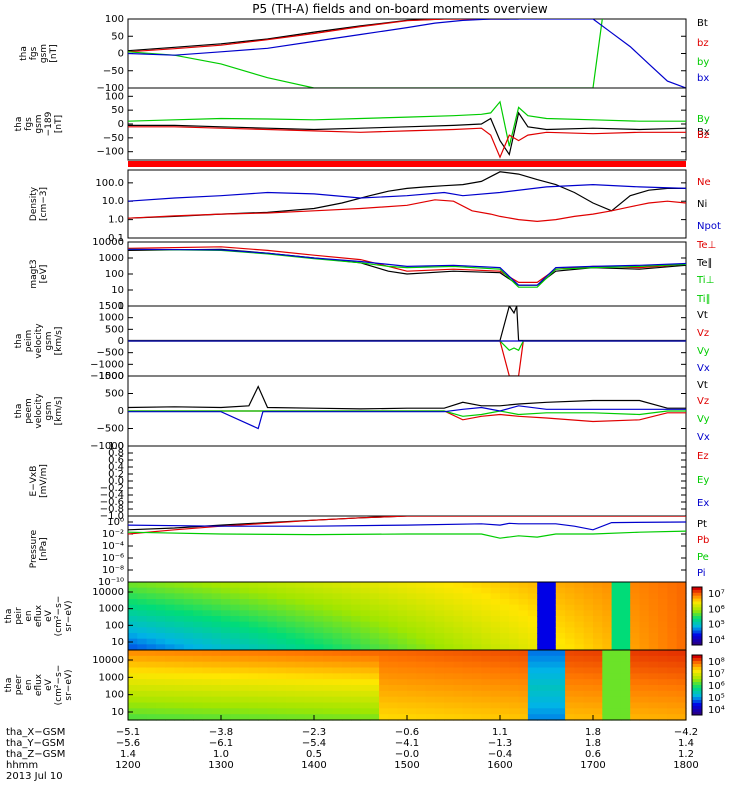  Describe the element at coordinates (39, 123) in the screenshot. I see `y-axis-label-line: gsm` at that location.